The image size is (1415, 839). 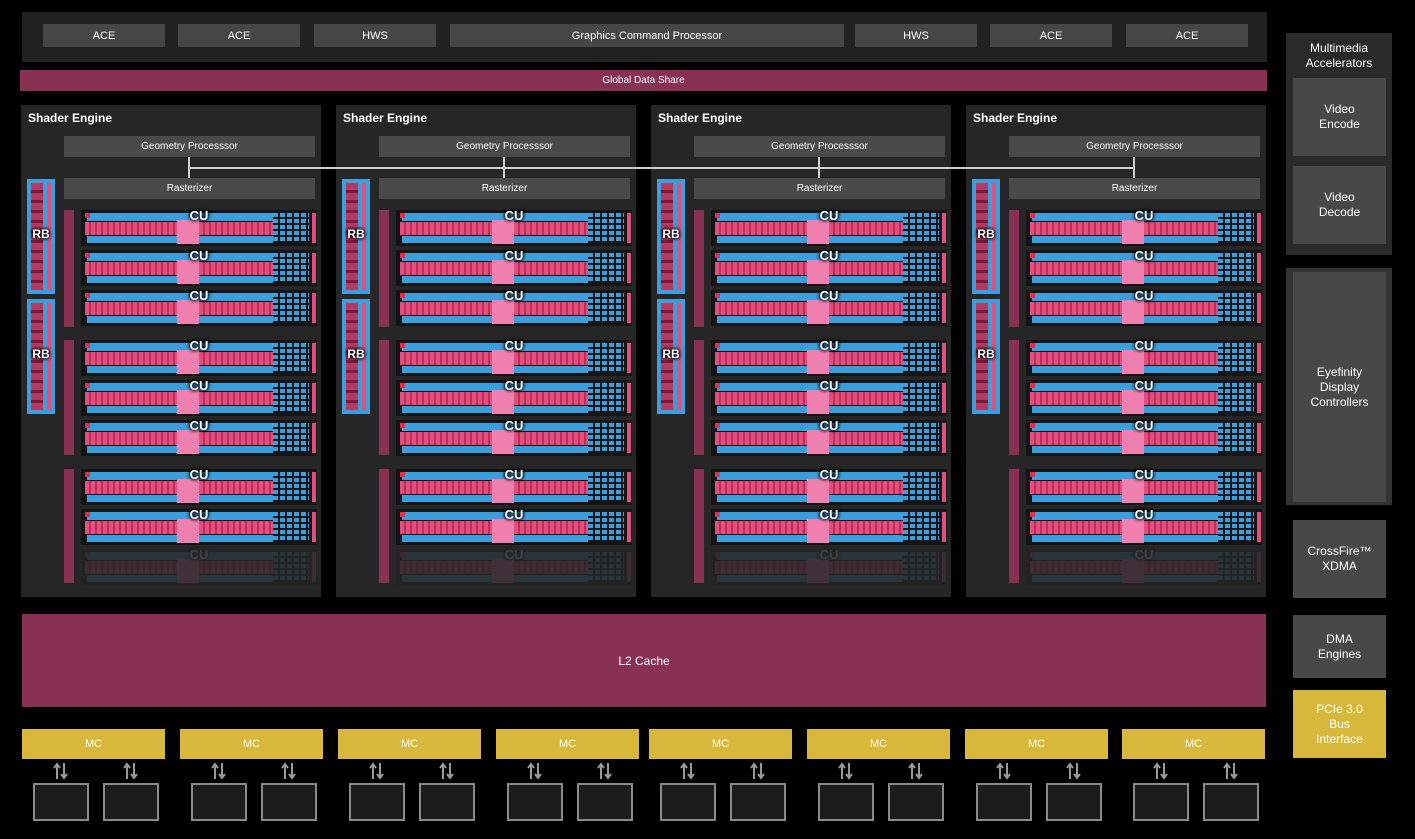 I want to click on cu-register-grid, so click(x=921, y=567).